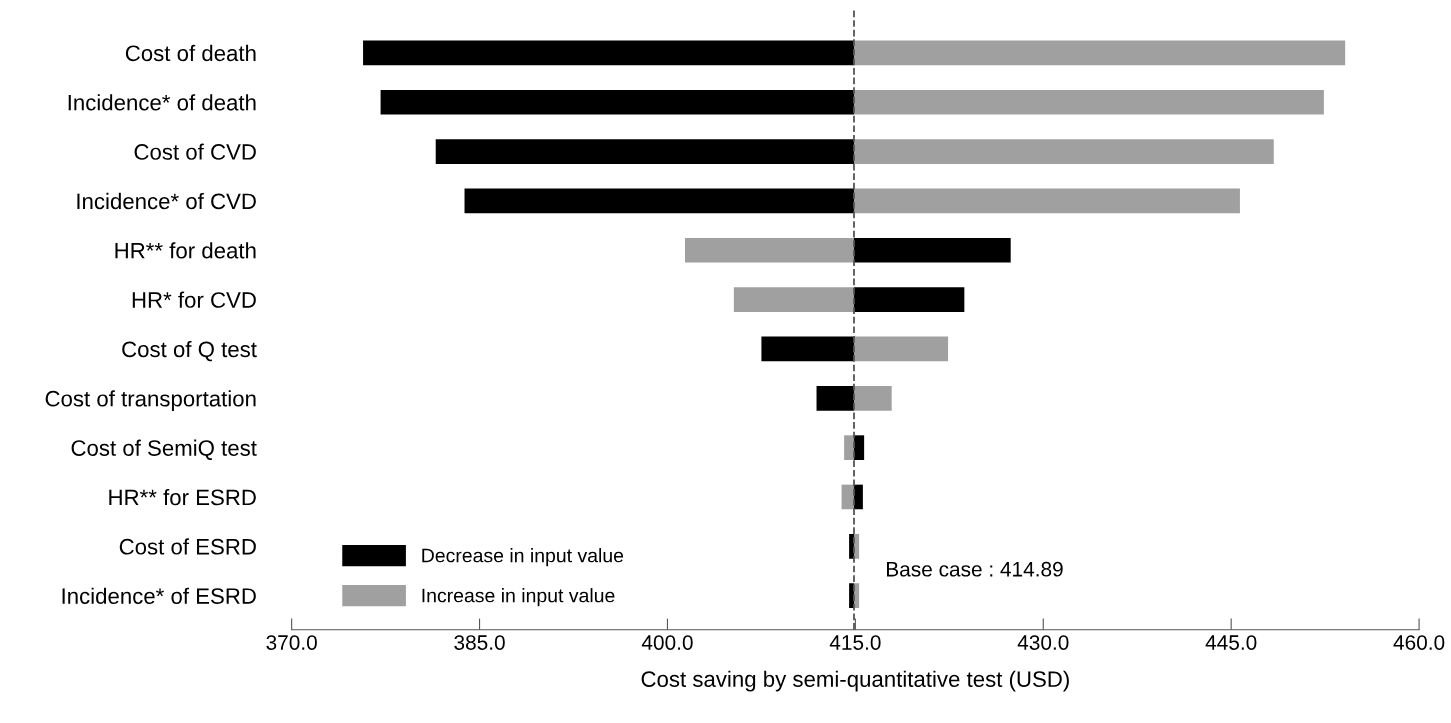  Describe the element at coordinates (479, 642) in the screenshot. I see `x-tick-label: 385.0` at that location.